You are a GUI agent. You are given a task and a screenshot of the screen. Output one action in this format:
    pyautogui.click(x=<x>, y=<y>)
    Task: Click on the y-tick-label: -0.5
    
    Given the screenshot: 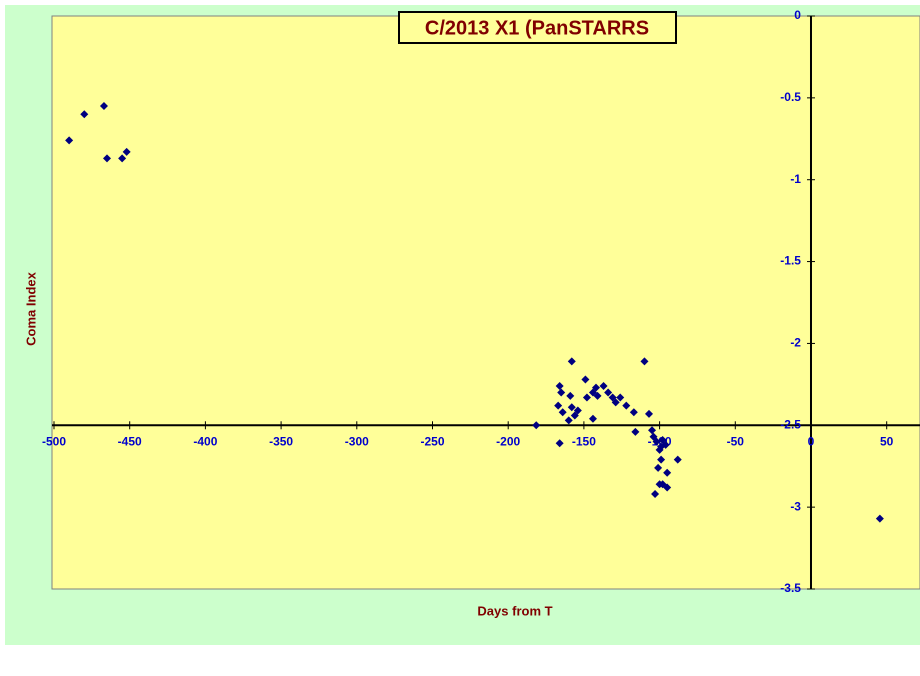 What is the action you would take?
    pyautogui.click(x=790, y=97)
    